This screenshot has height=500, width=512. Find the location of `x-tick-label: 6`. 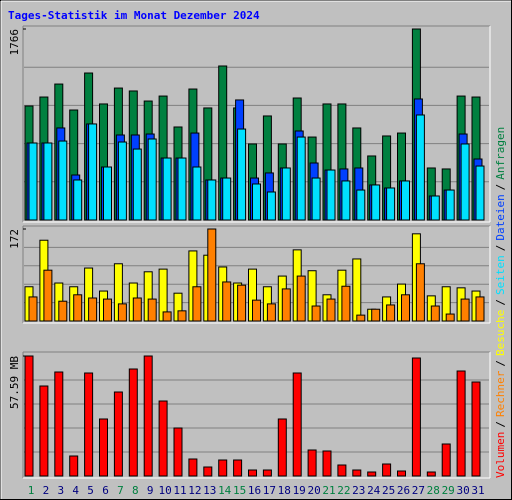

x-tick-label: 6 is located at coordinates (105, 490).